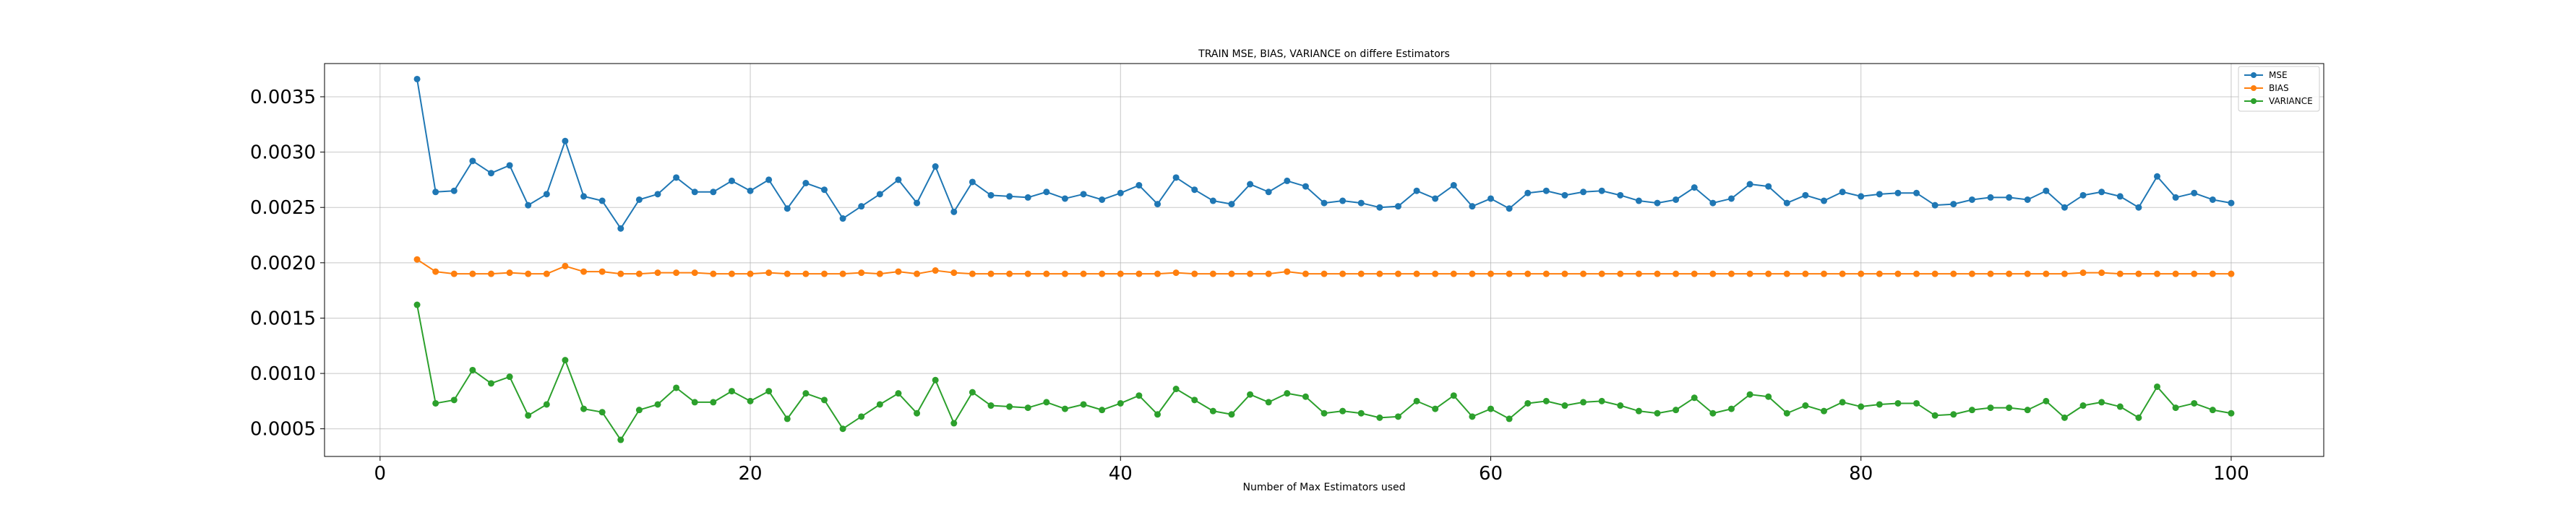  Describe the element at coordinates (1861, 474) in the screenshot. I see `x-tick-label: 80` at that location.